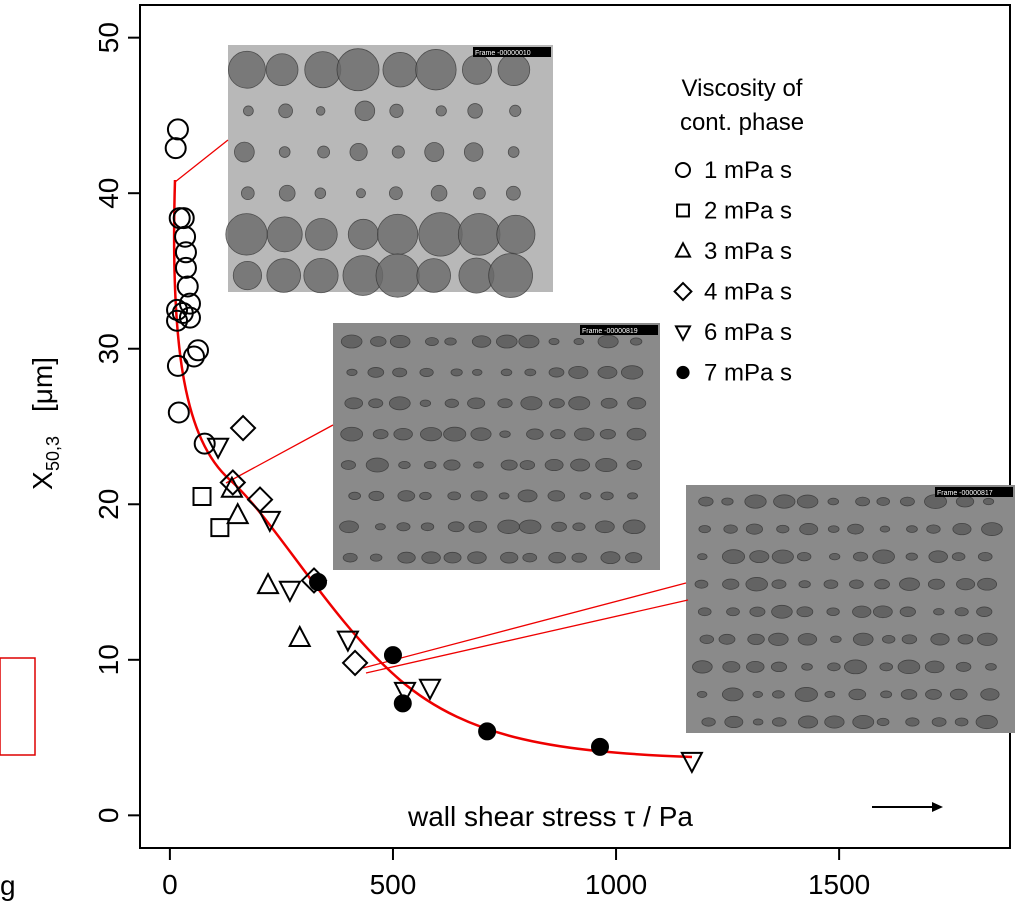  I want to click on x-tick-label: 0, so click(170, 884).